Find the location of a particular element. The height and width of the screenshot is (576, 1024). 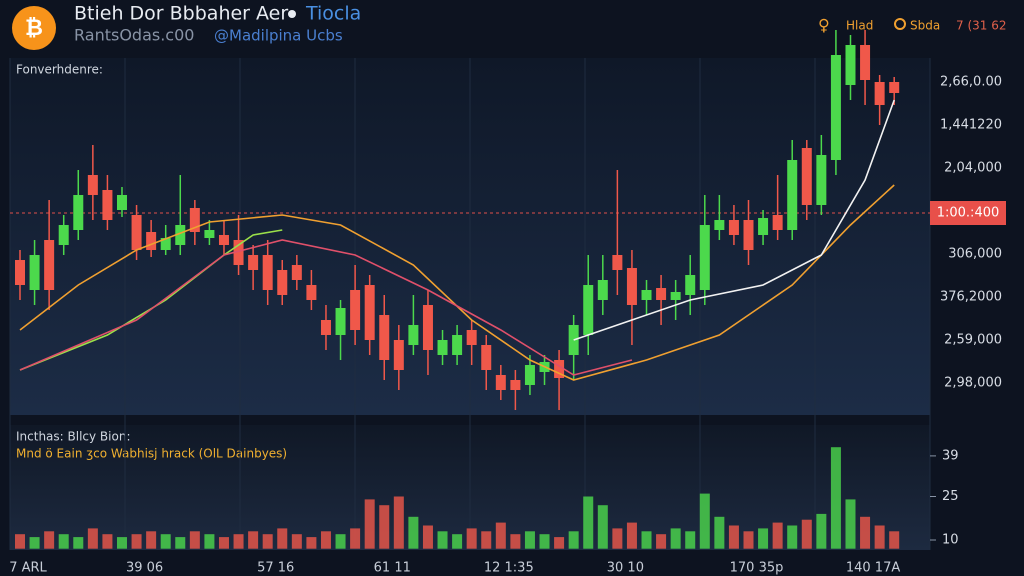

price-tag is located at coordinates (968, 213).